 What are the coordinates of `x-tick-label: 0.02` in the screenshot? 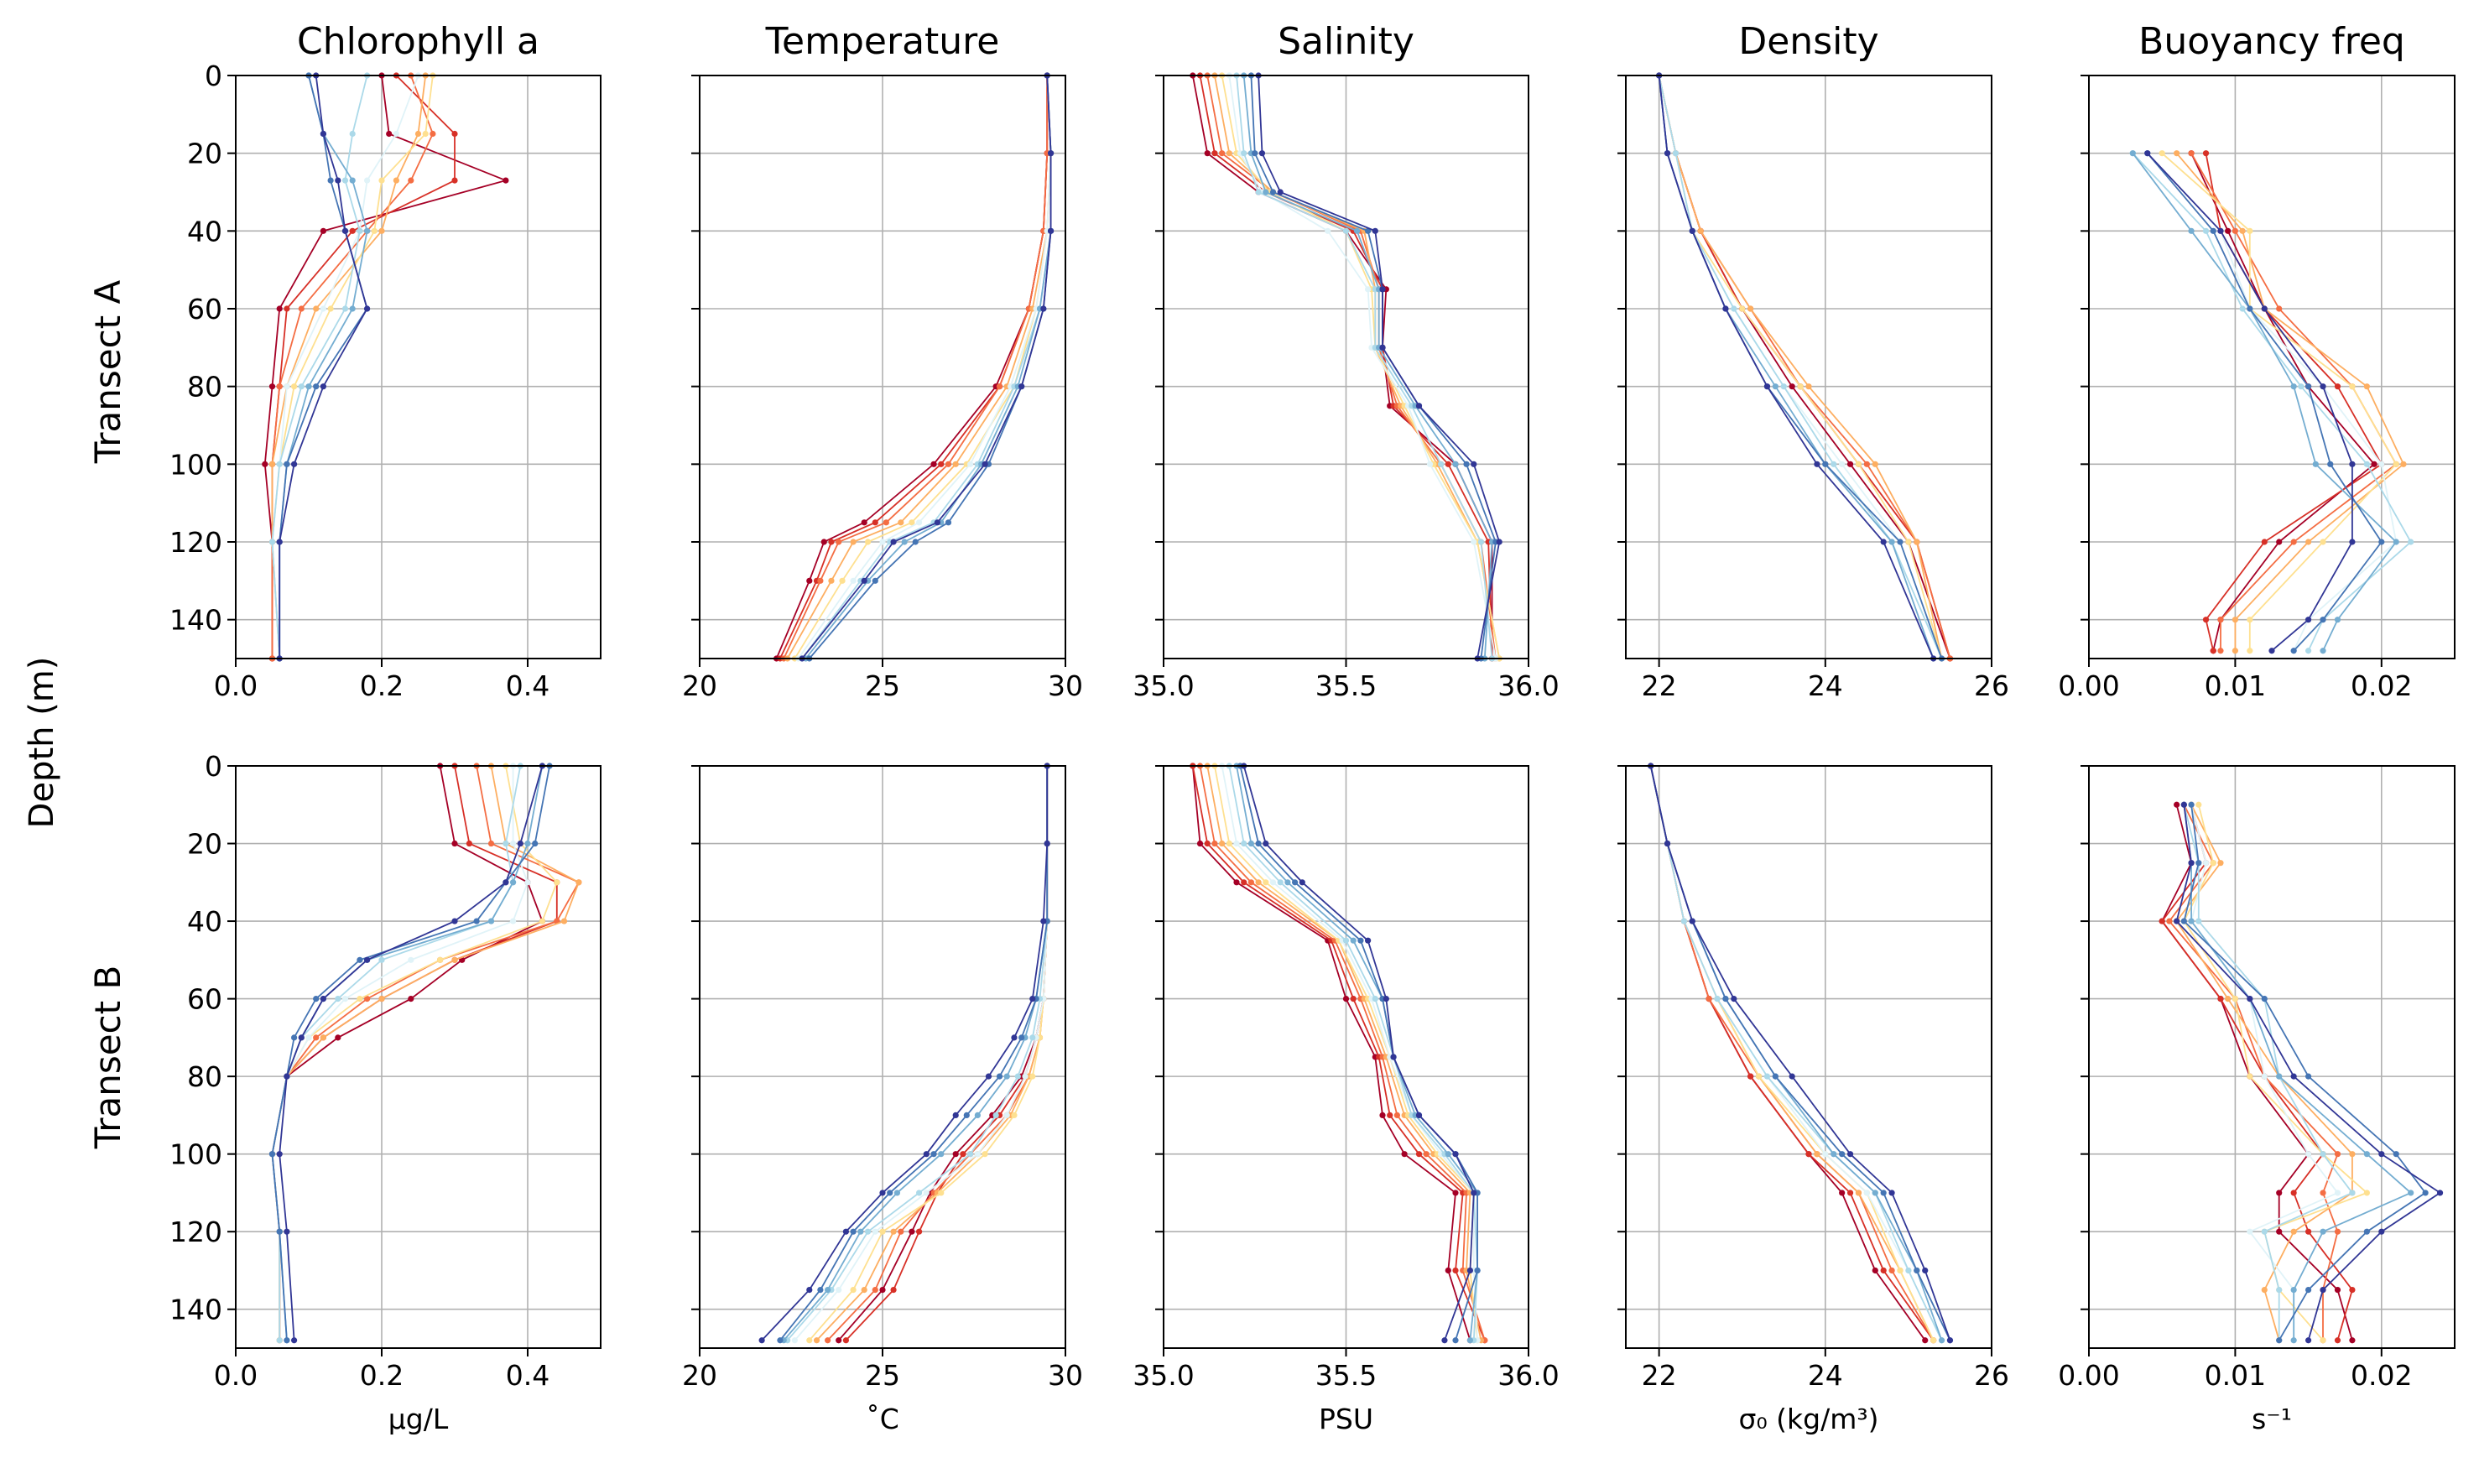 It's located at (2381, 685).